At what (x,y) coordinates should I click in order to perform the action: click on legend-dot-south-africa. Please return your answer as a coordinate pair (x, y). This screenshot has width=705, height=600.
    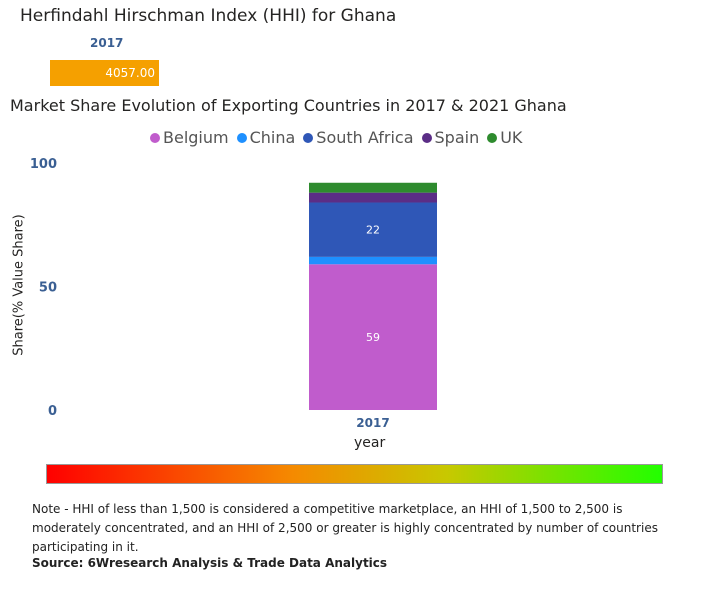
    Looking at the image, I should click on (308, 137).